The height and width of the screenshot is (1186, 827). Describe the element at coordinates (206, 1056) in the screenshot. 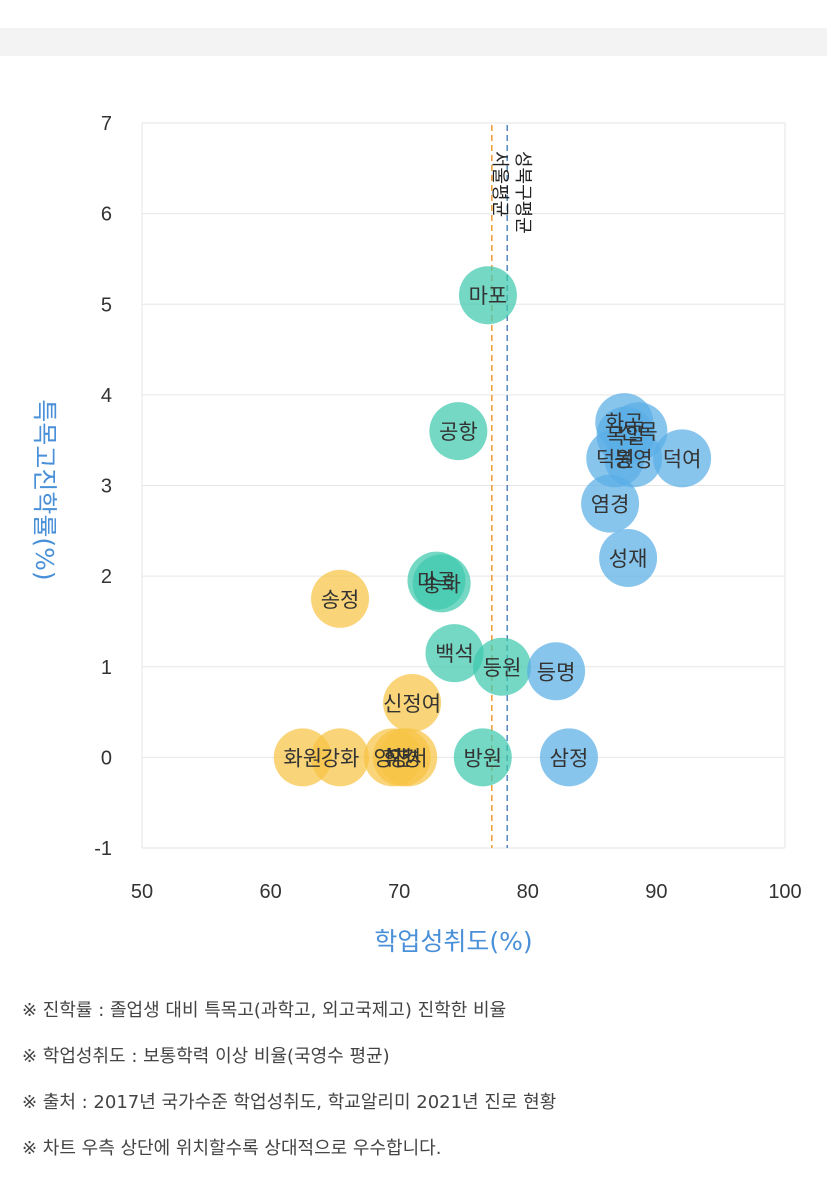

I see `footnote-line: ※ 학업성취도 : 보통학력 이상 비율(국영수 평균)` at that location.